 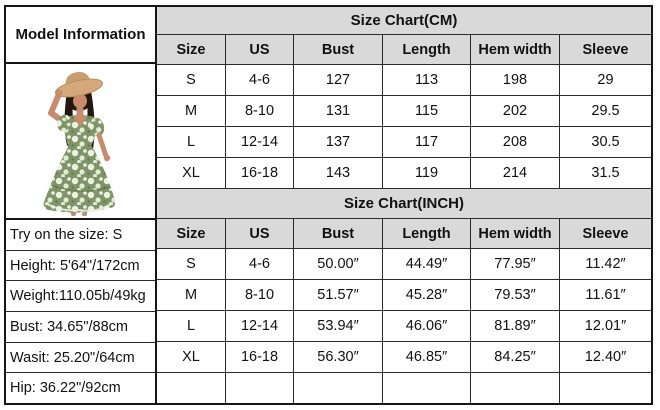 What do you see at coordinates (426, 295) in the screenshot?
I see `inch-cell: 45.28″` at bounding box center [426, 295].